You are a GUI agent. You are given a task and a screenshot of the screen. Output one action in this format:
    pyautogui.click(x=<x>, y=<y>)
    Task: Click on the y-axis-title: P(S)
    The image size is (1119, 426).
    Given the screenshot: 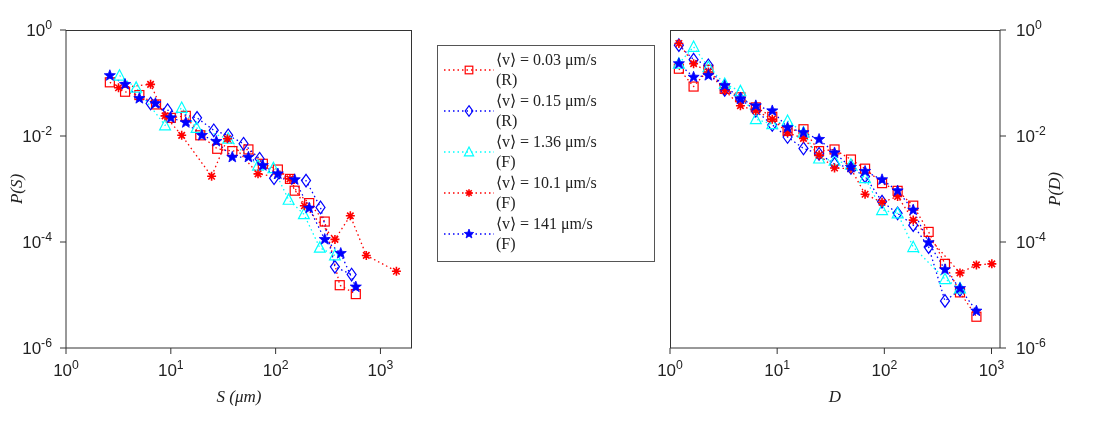 What is the action you would take?
    pyautogui.click(x=16, y=189)
    